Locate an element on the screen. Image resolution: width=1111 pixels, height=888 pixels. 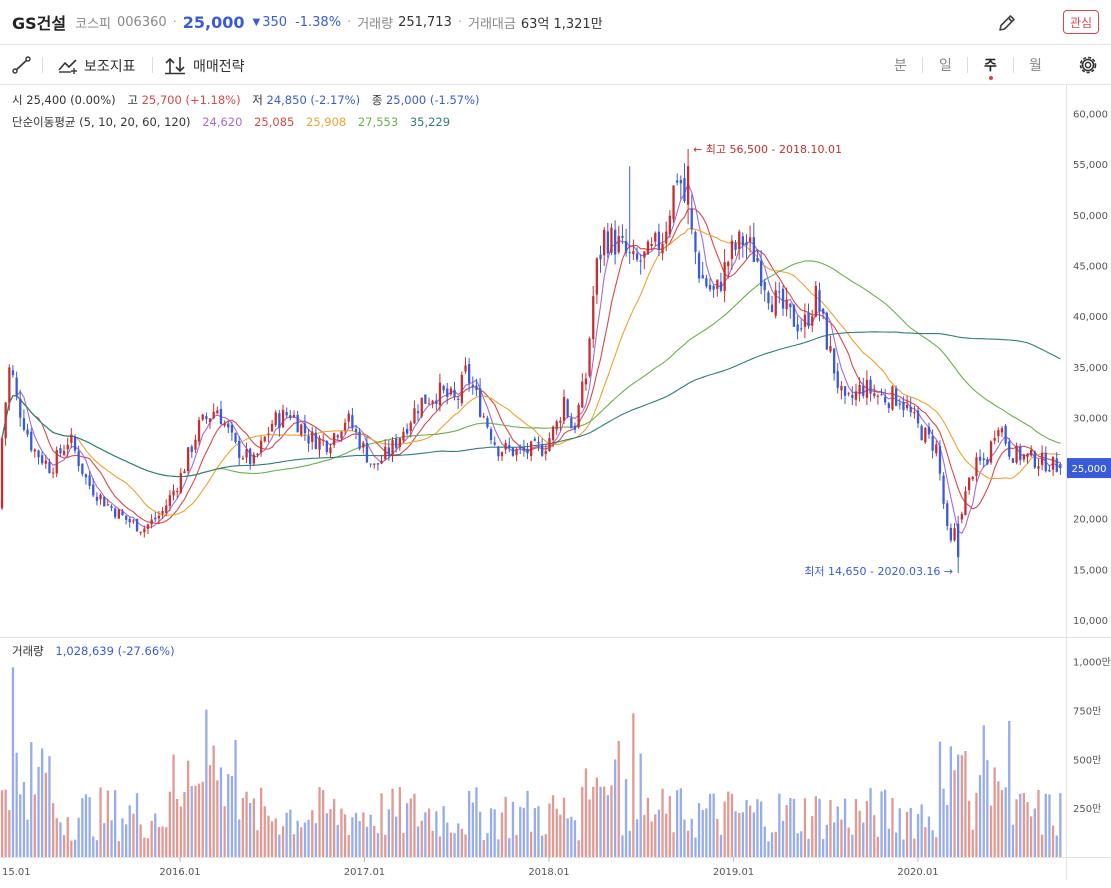
low-value: 24,850 (-2.17%) is located at coordinates (313, 100).